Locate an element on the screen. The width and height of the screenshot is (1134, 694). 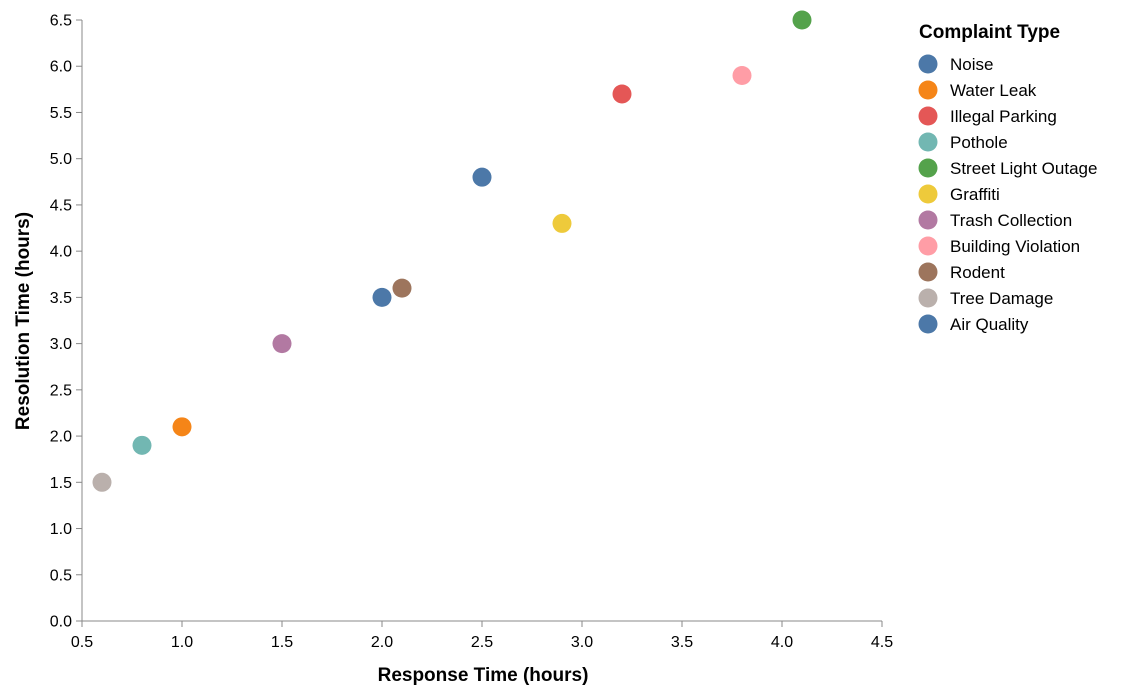
y-tick-label: 1.5 is located at coordinates (61, 483).